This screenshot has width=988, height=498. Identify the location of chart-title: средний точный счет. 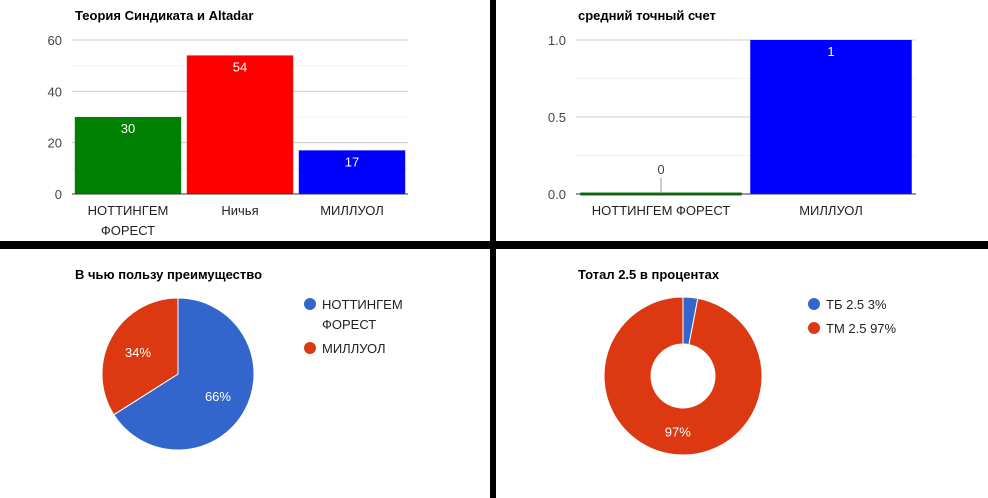
(647, 15).